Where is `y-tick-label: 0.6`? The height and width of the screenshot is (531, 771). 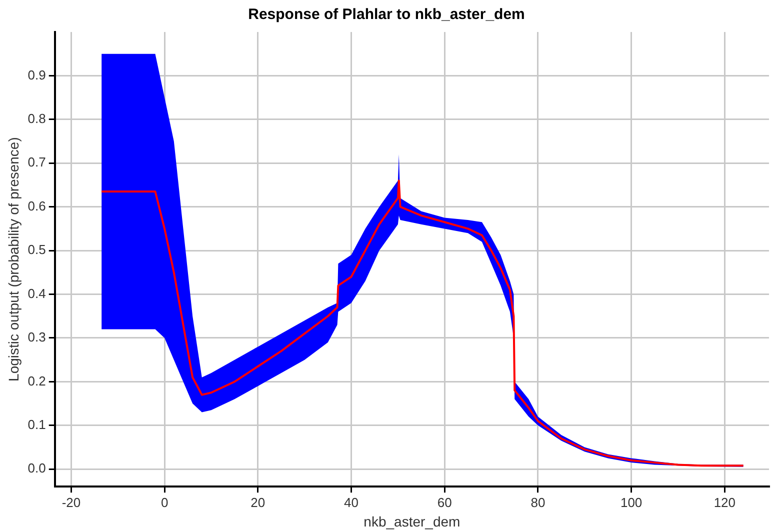
y-tick-label: 0.6 is located at coordinates (37, 206).